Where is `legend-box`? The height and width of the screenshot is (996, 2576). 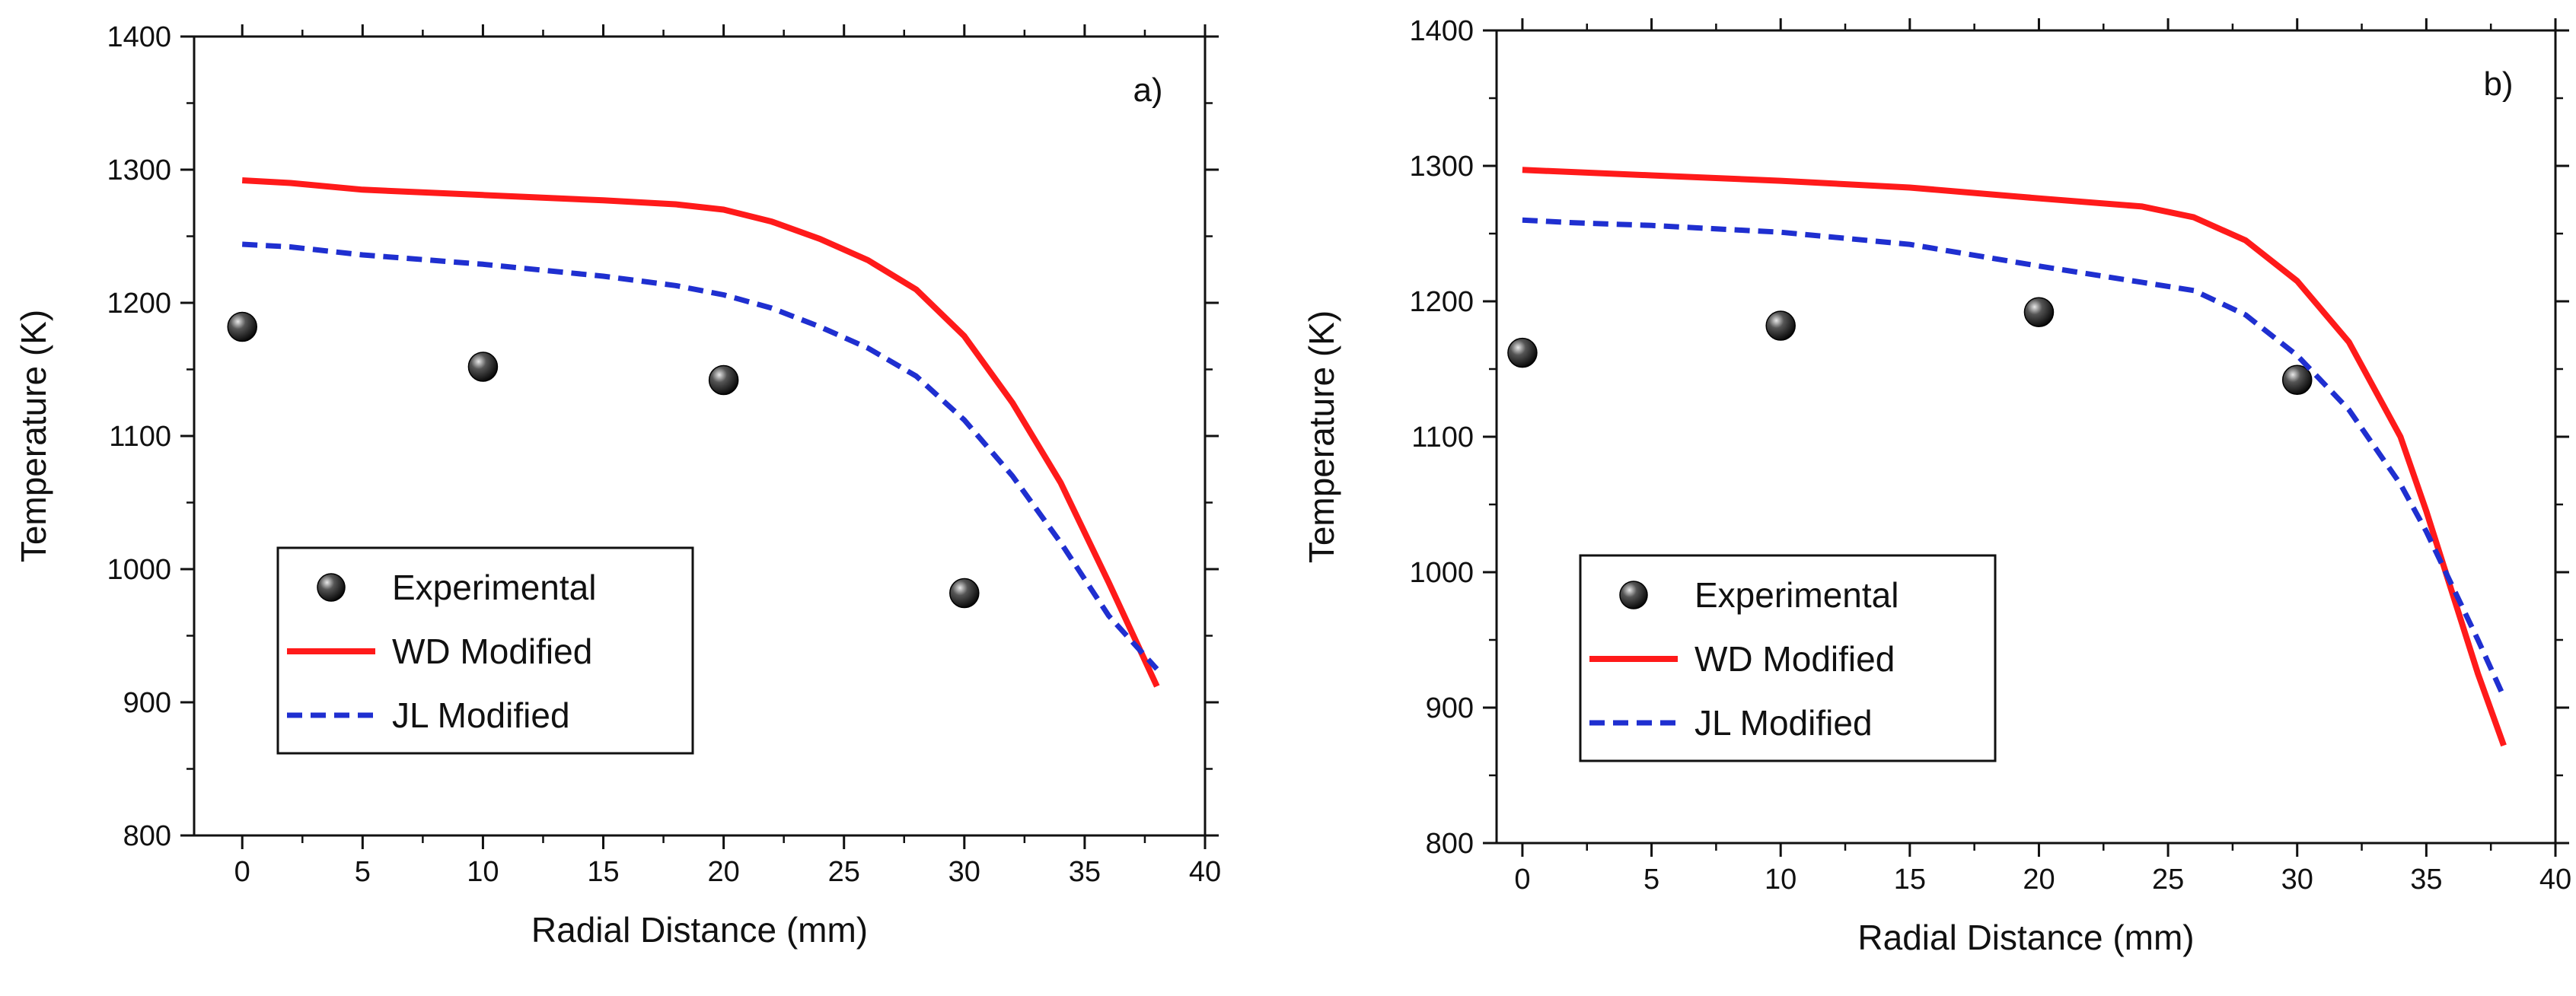
legend-box is located at coordinates (1788, 658).